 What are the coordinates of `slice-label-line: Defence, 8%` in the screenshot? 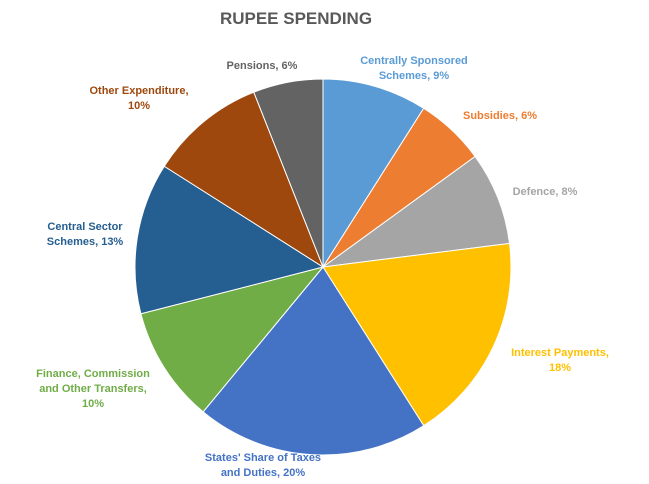 It's located at (545, 192).